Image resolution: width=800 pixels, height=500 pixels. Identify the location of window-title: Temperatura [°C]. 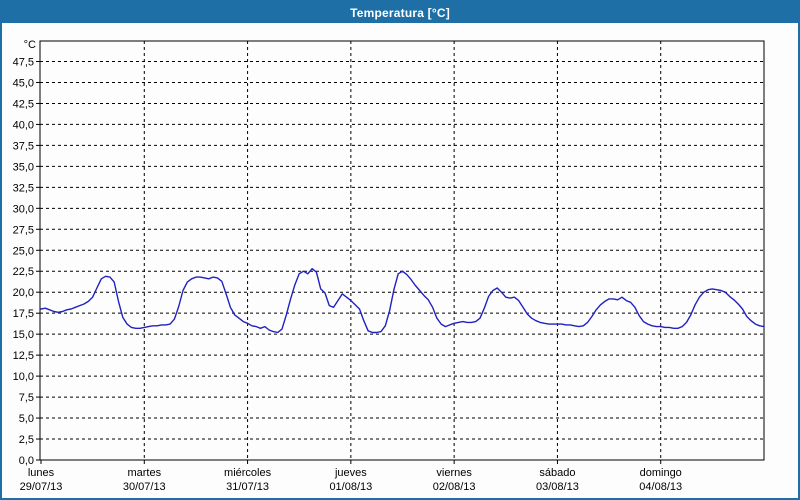
(400, 12).